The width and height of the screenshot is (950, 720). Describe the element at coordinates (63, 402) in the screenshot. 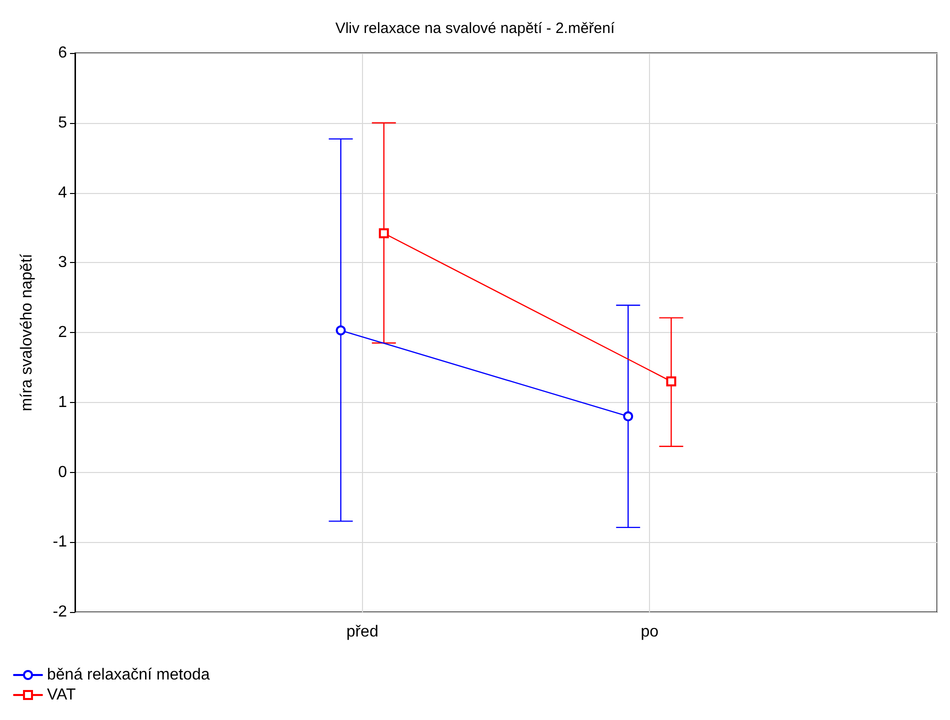

I see `y-tick-label: 1` at that location.